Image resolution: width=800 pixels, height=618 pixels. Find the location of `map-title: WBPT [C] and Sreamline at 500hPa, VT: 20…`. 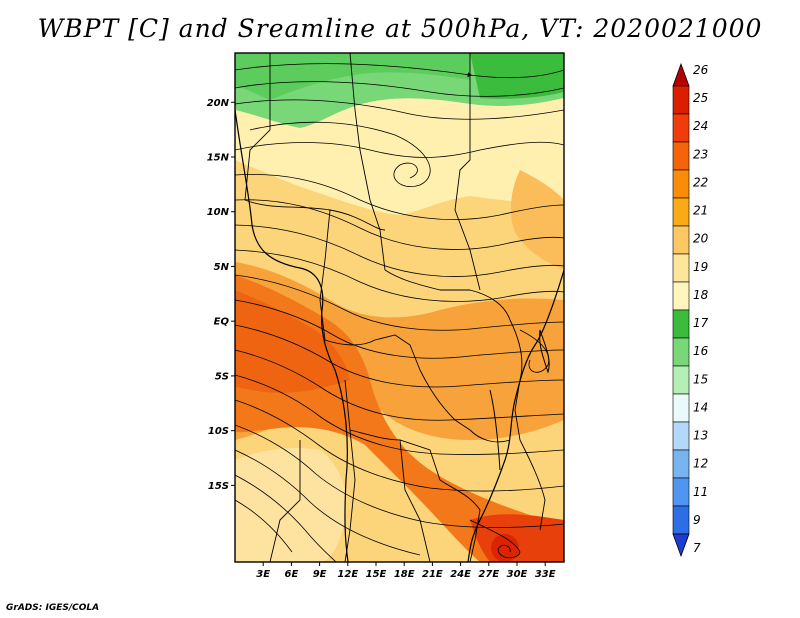

map-title: WBPT [C] and Sreamline at 500hPa, VT: 20… is located at coordinates (400, 28).